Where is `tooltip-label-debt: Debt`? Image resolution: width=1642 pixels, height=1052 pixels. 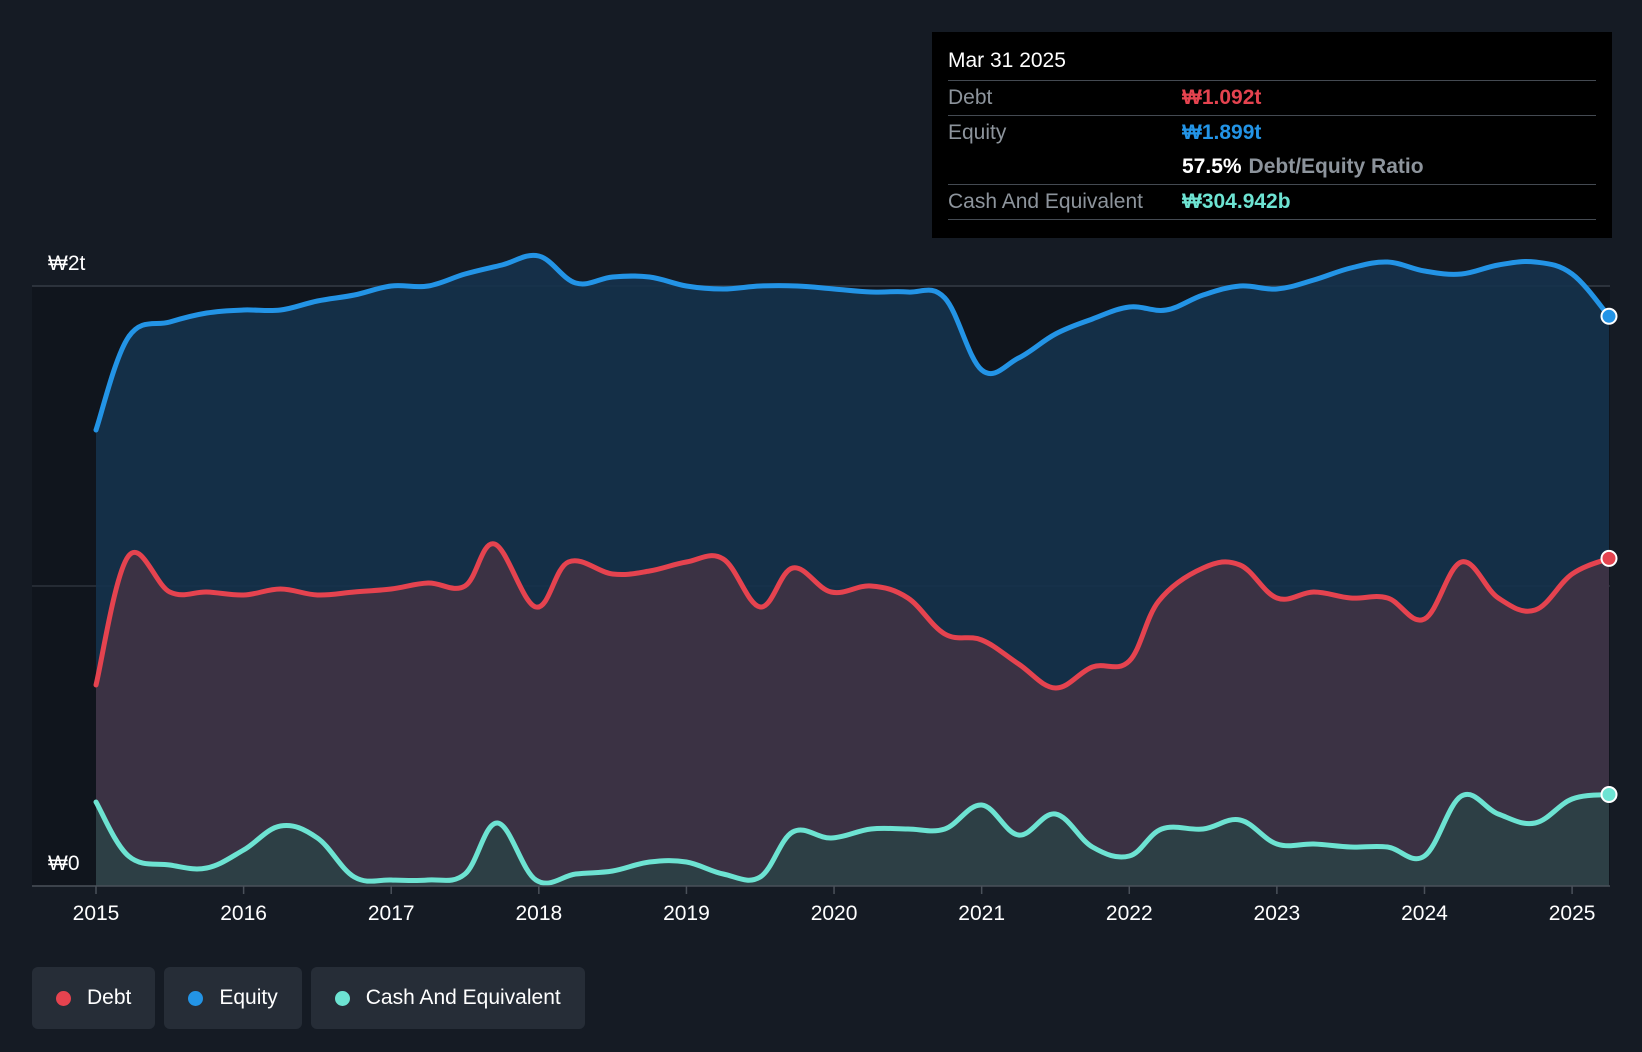
tooltip-label-debt: Debt is located at coordinates (970, 97).